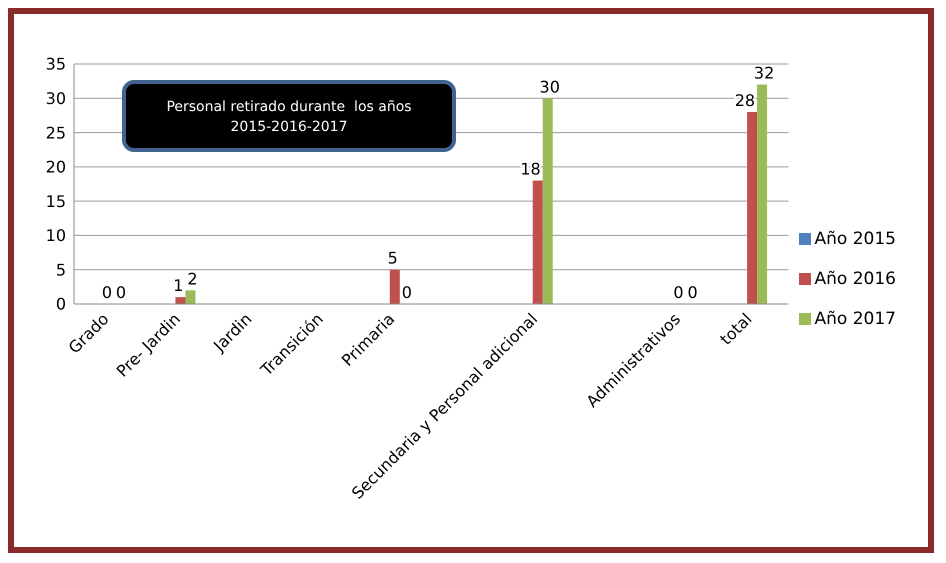 Image resolution: width=946 pixels, height=563 pixels. Describe the element at coordinates (56, 98) in the screenshot. I see `y-tick-label: 30` at that location.